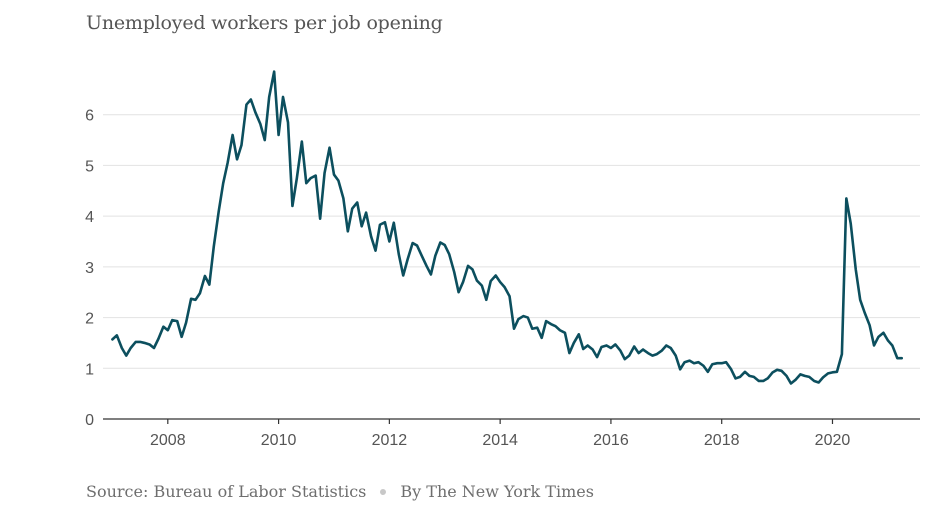  Describe the element at coordinates (89, 217) in the screenshot. I see `y-tick-label: 4` at that location.